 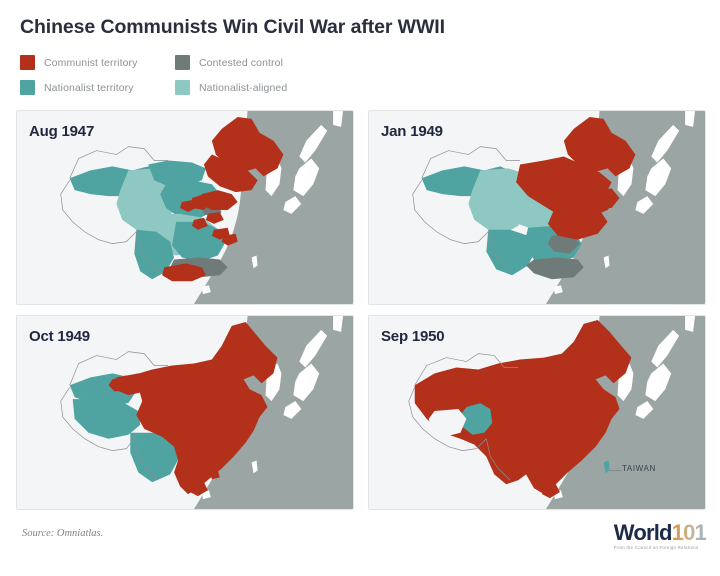 I want to click on panel-label-oct-1949: Oct 1949, so click(x=59, y=336).